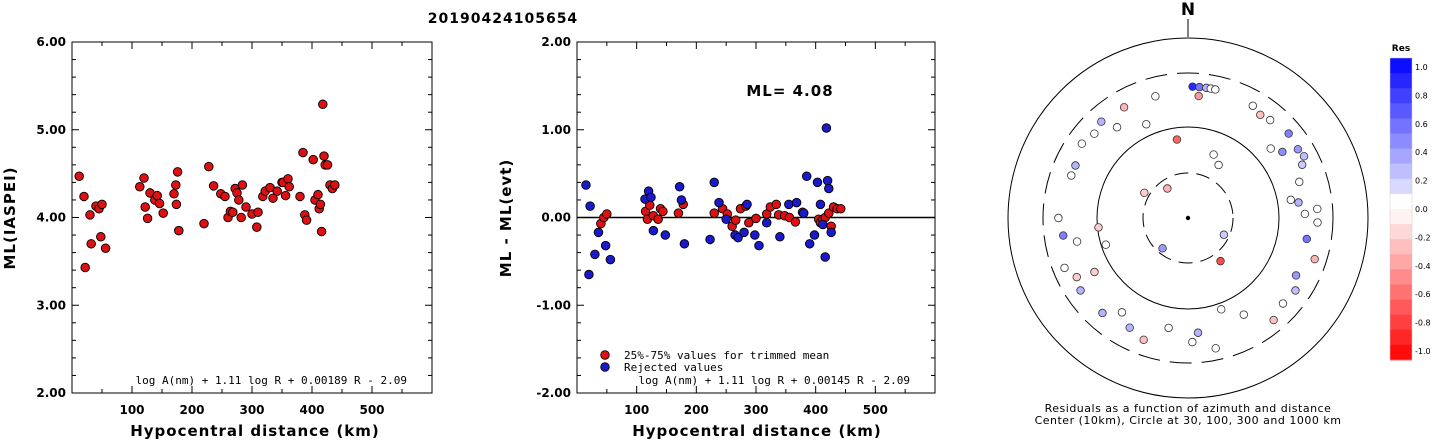 This screenshot has width=1437, height=441. What do you see at coordinates (713, 201) in the screenshot?
I see `residual-chart-points` at bounding box center [713, 201].